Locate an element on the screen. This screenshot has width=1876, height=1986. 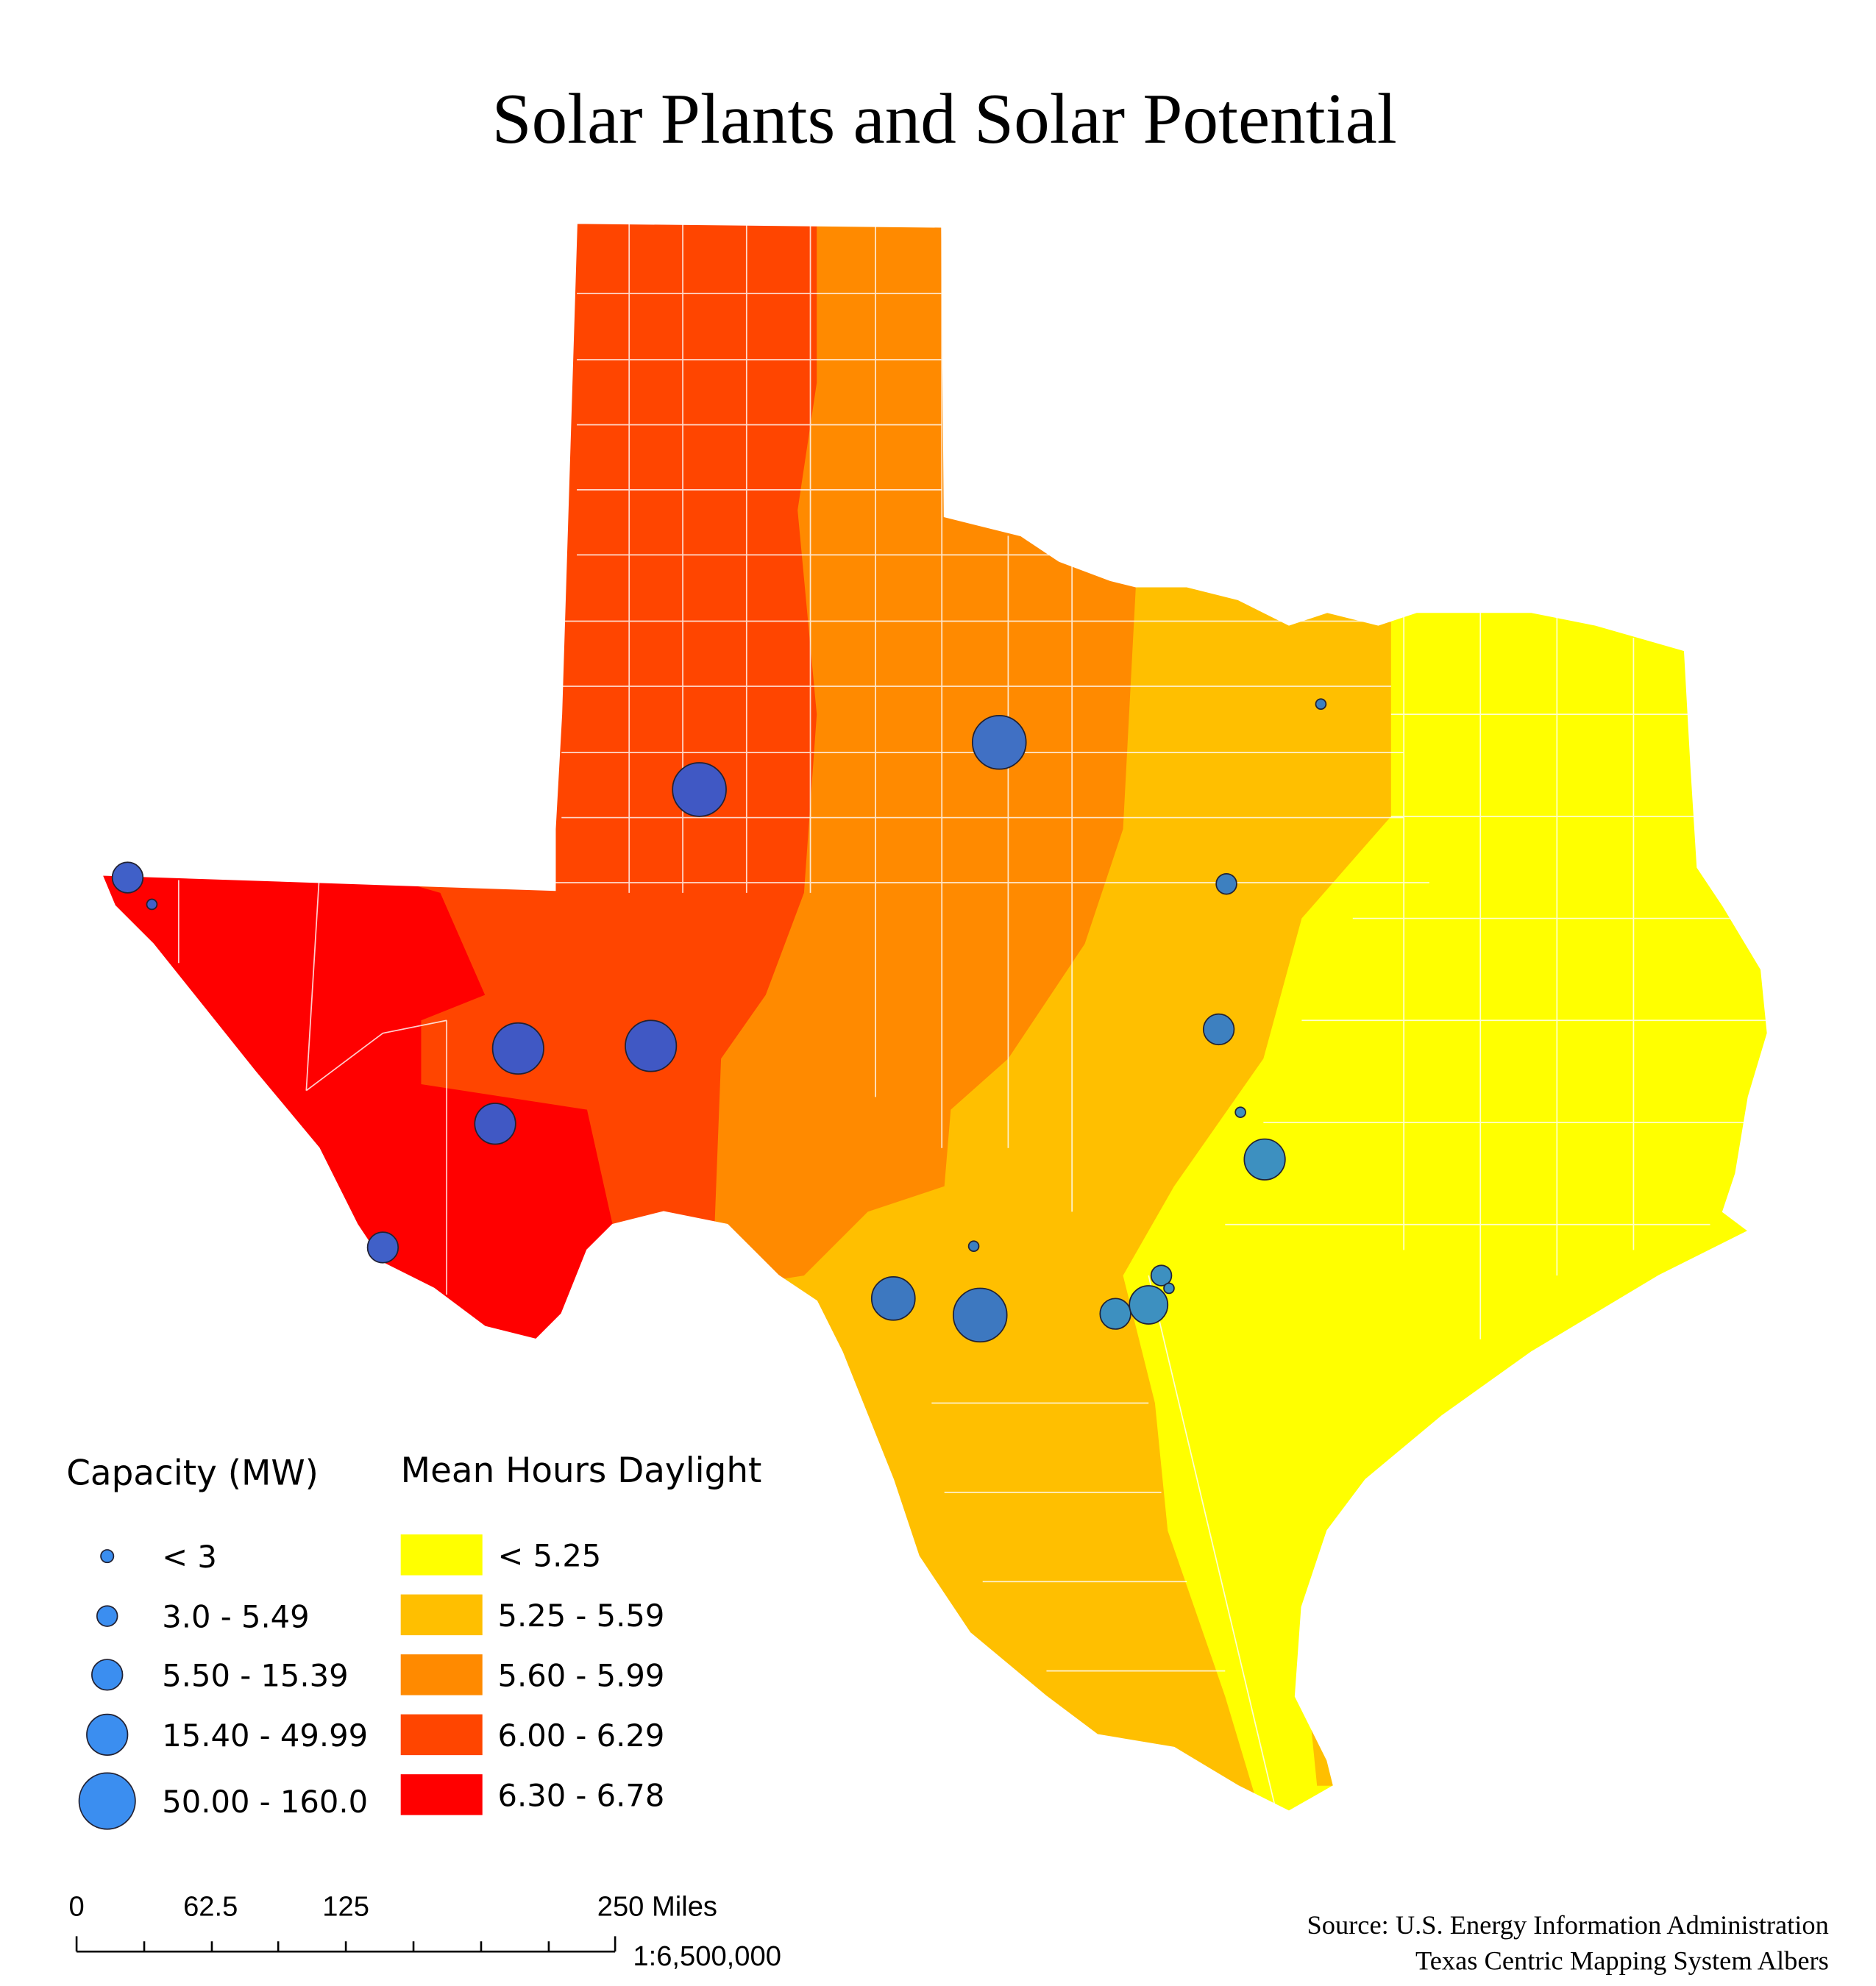
scale-label: 125 is located at coordinates (346, 1907).